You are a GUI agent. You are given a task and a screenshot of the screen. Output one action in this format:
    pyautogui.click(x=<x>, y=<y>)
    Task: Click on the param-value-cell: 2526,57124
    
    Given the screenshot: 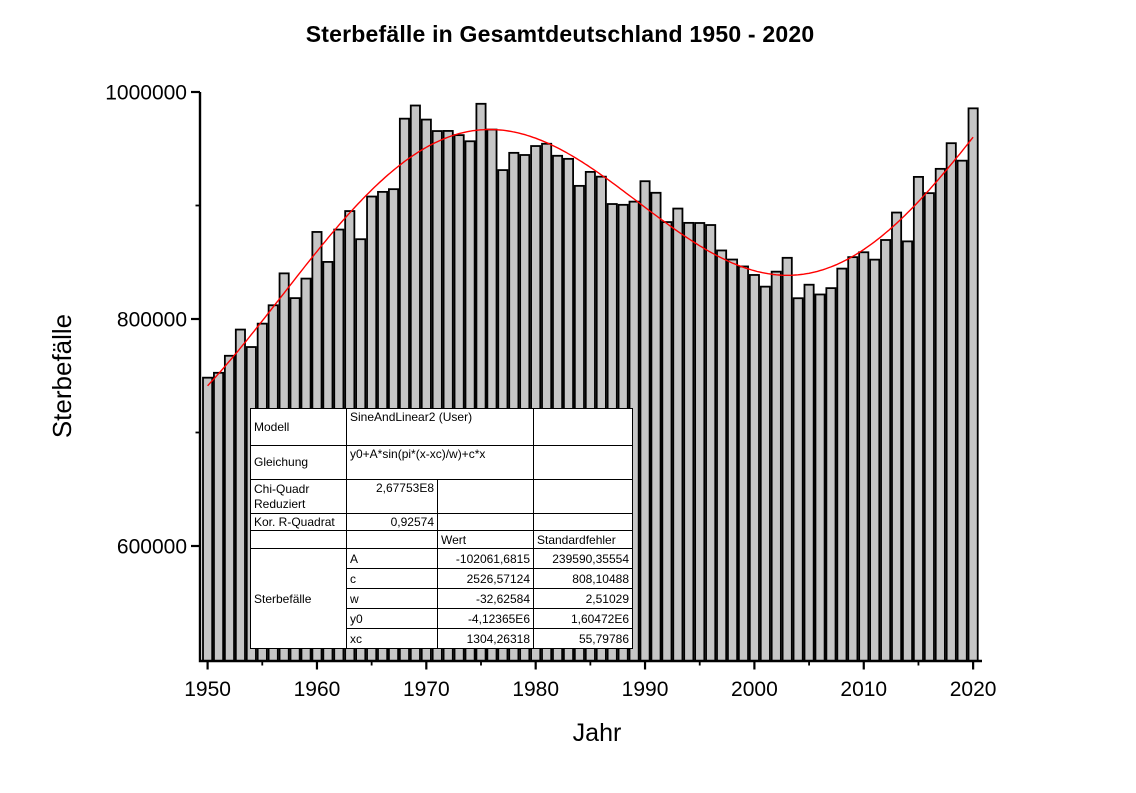 What is the action you would take?
    pyautogui.click(x=485, y=579)
    